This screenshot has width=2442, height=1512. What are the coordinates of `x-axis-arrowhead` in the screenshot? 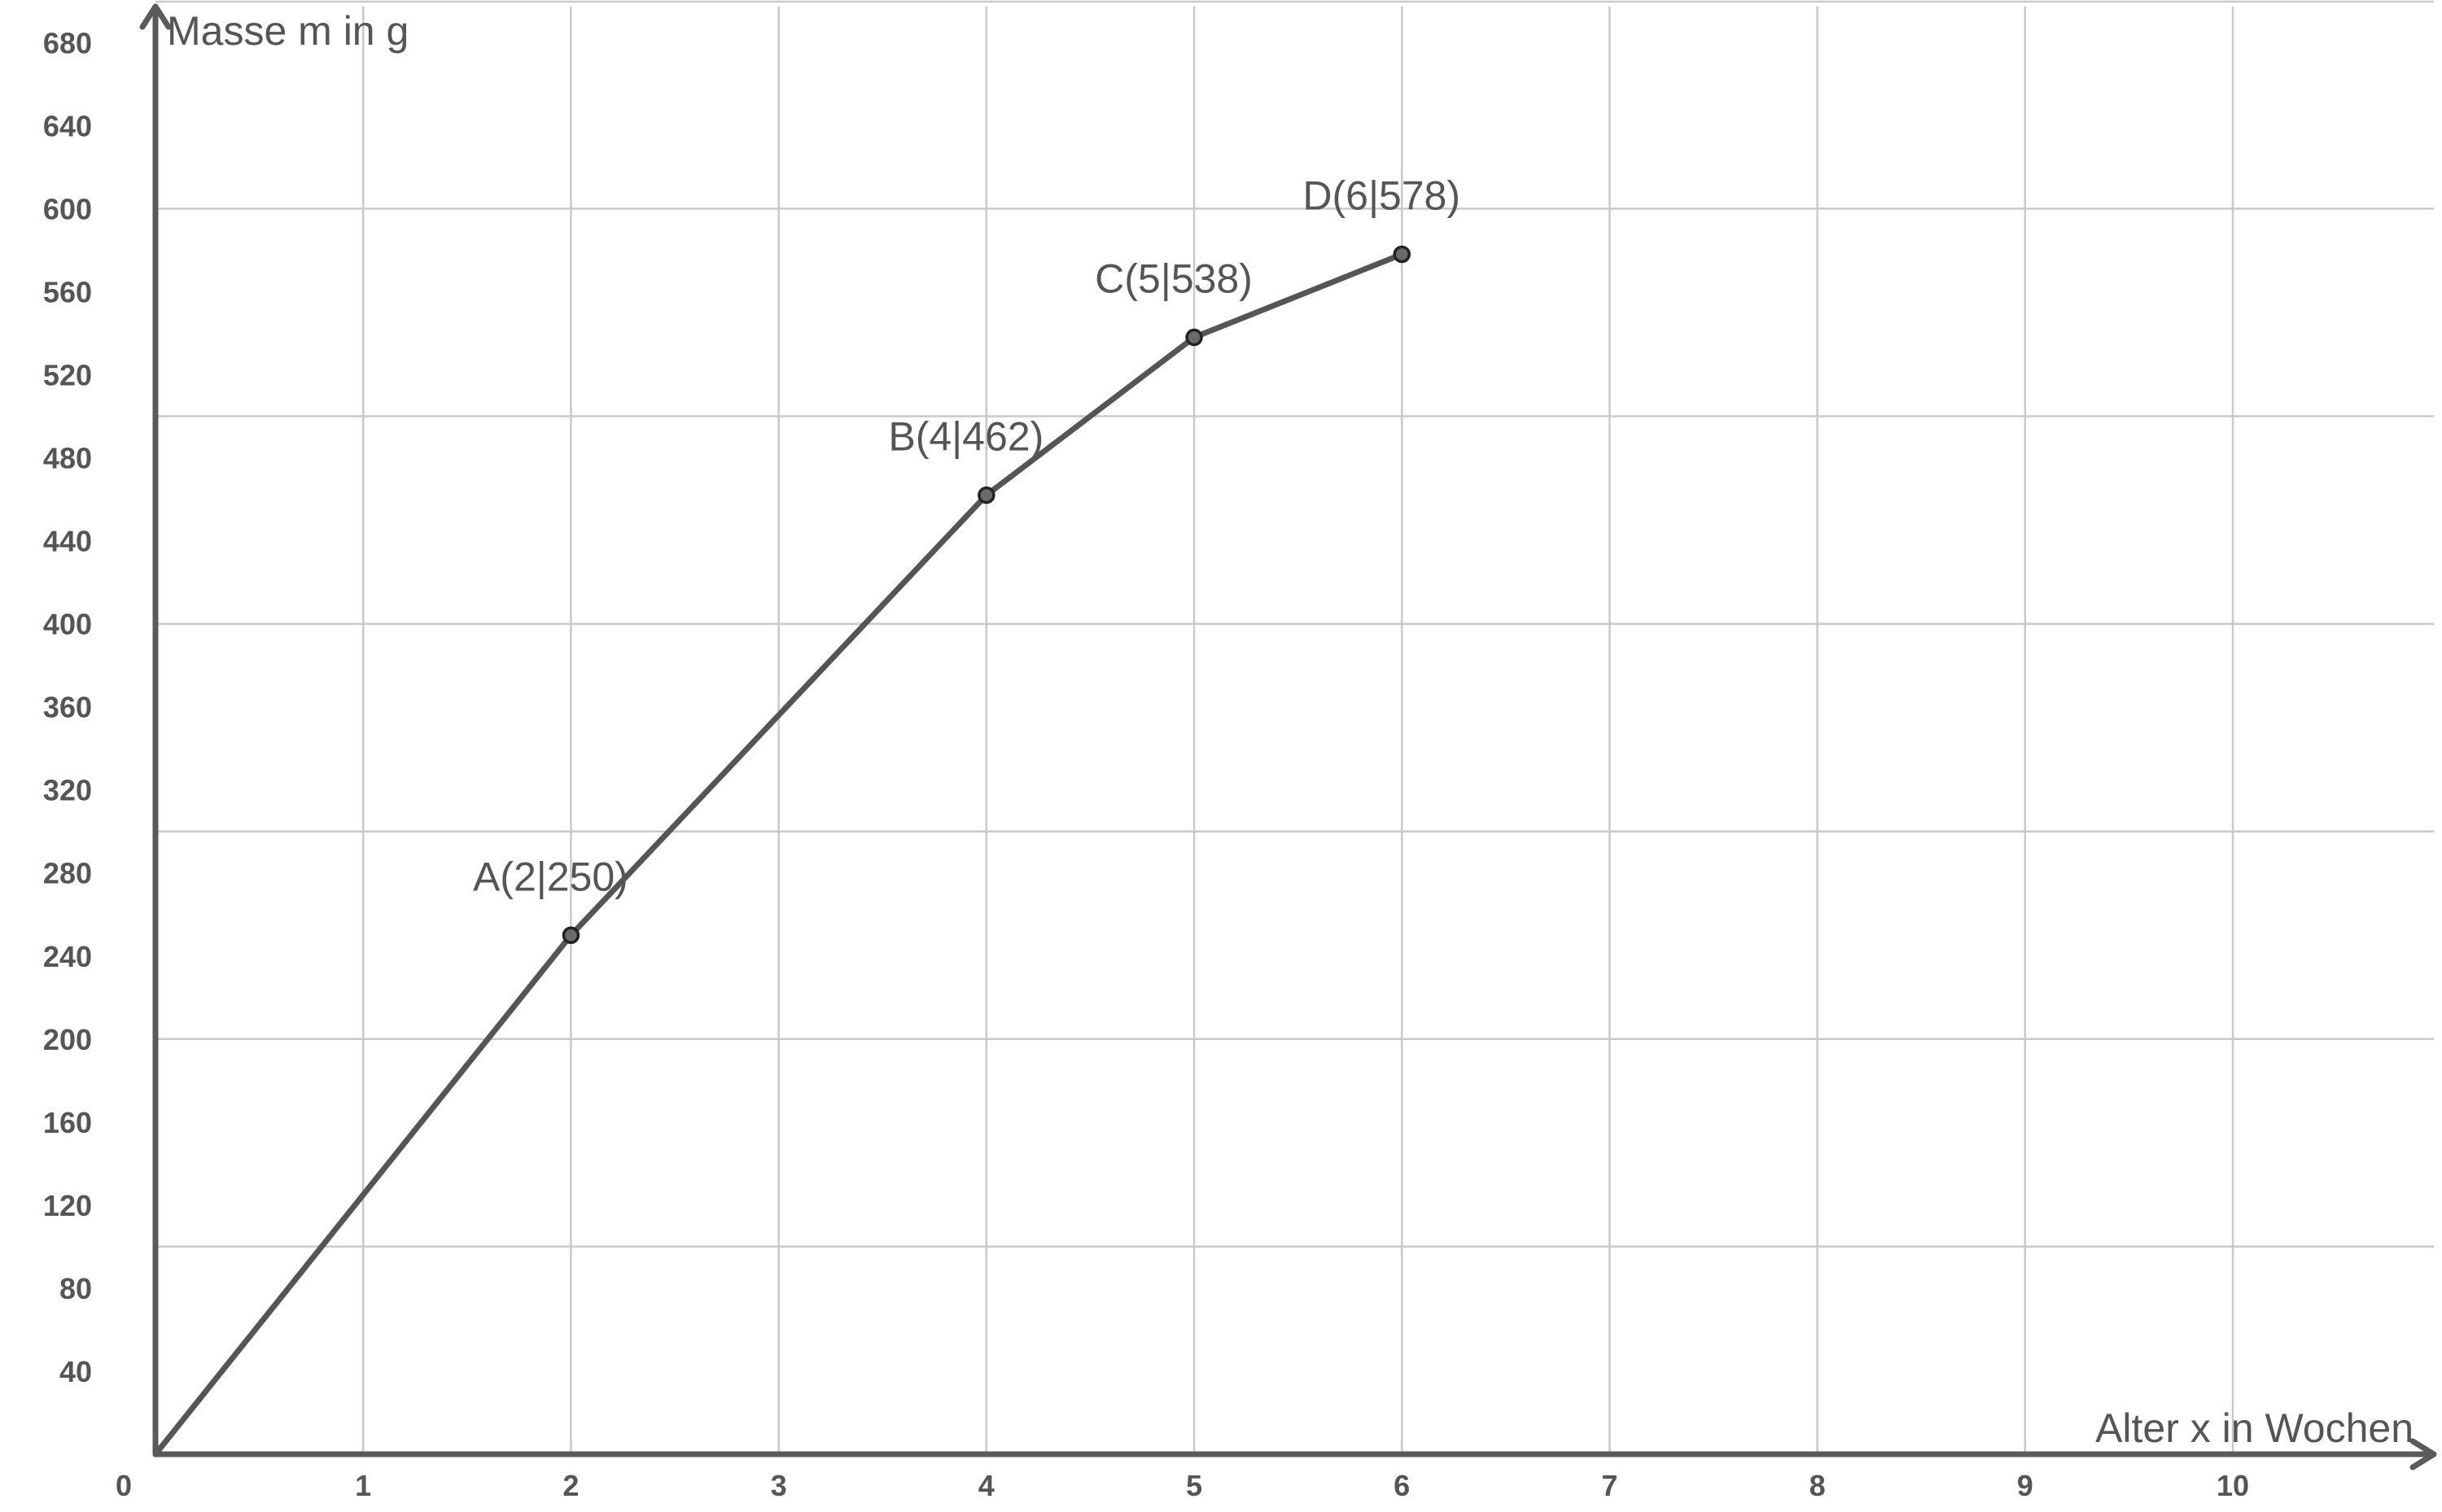 It's located at (2423, 1454).